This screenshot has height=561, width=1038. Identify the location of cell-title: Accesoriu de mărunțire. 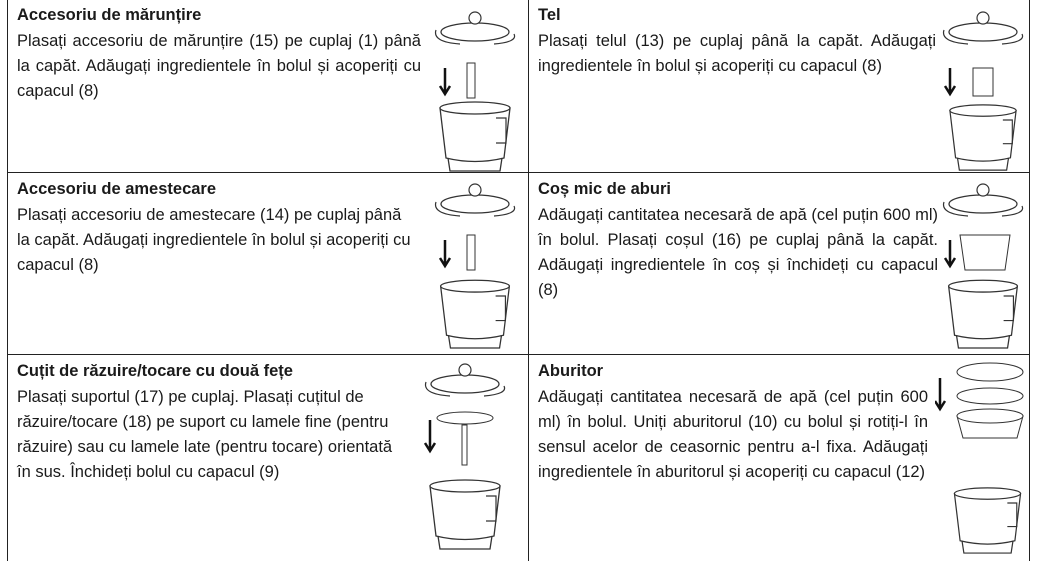
(109, 15).